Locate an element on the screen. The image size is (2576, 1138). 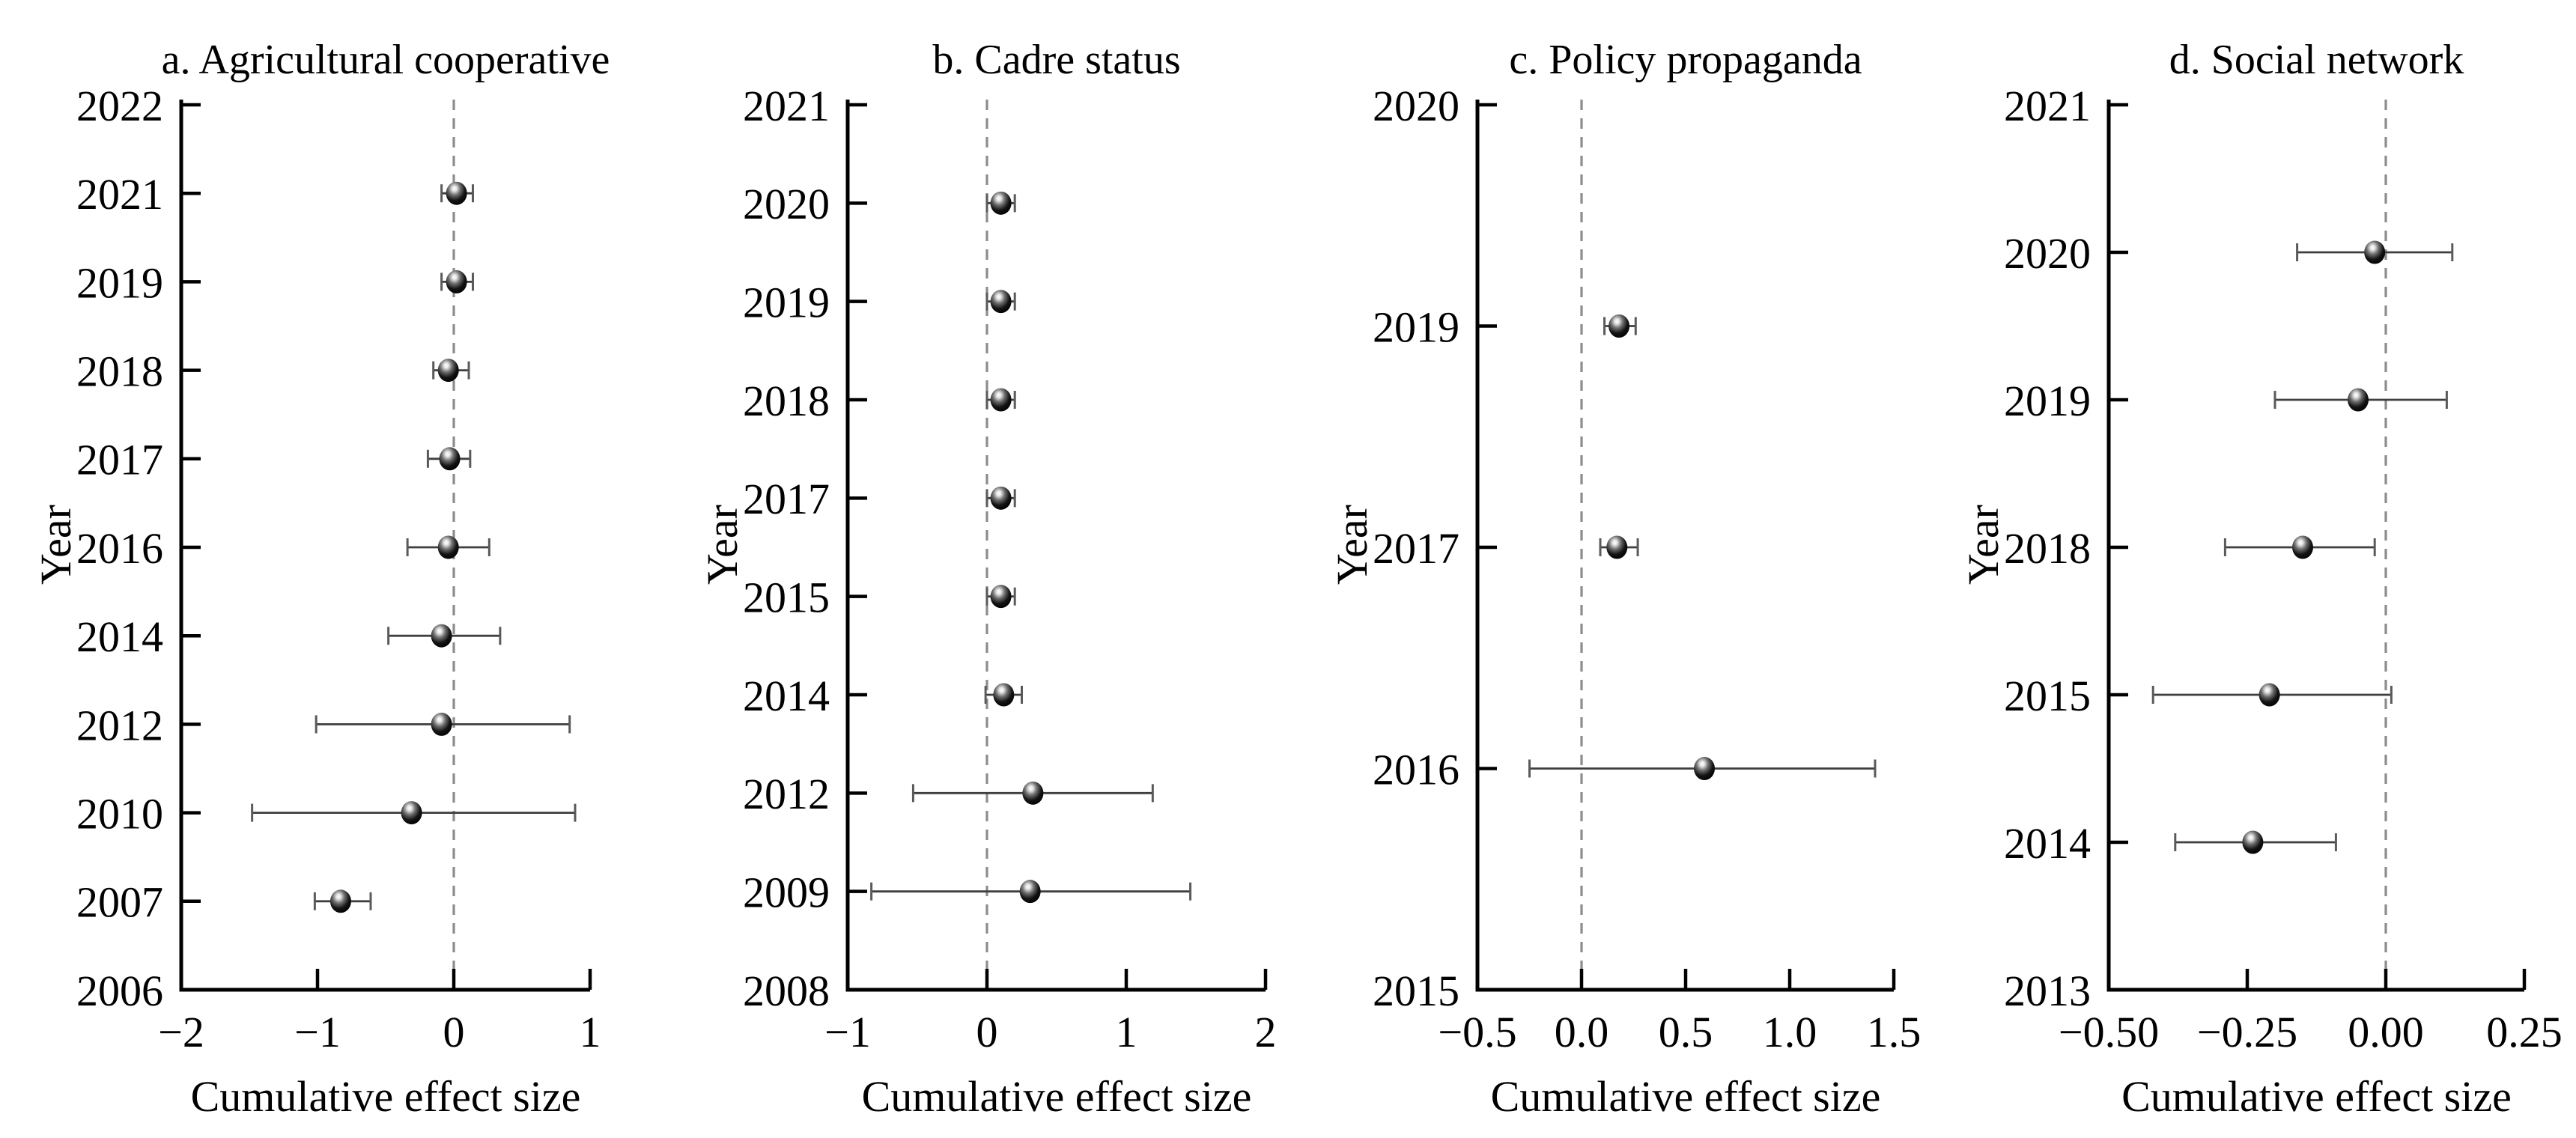
y-tick-label-2013: 2013 is located at coordinates (2047, 991).